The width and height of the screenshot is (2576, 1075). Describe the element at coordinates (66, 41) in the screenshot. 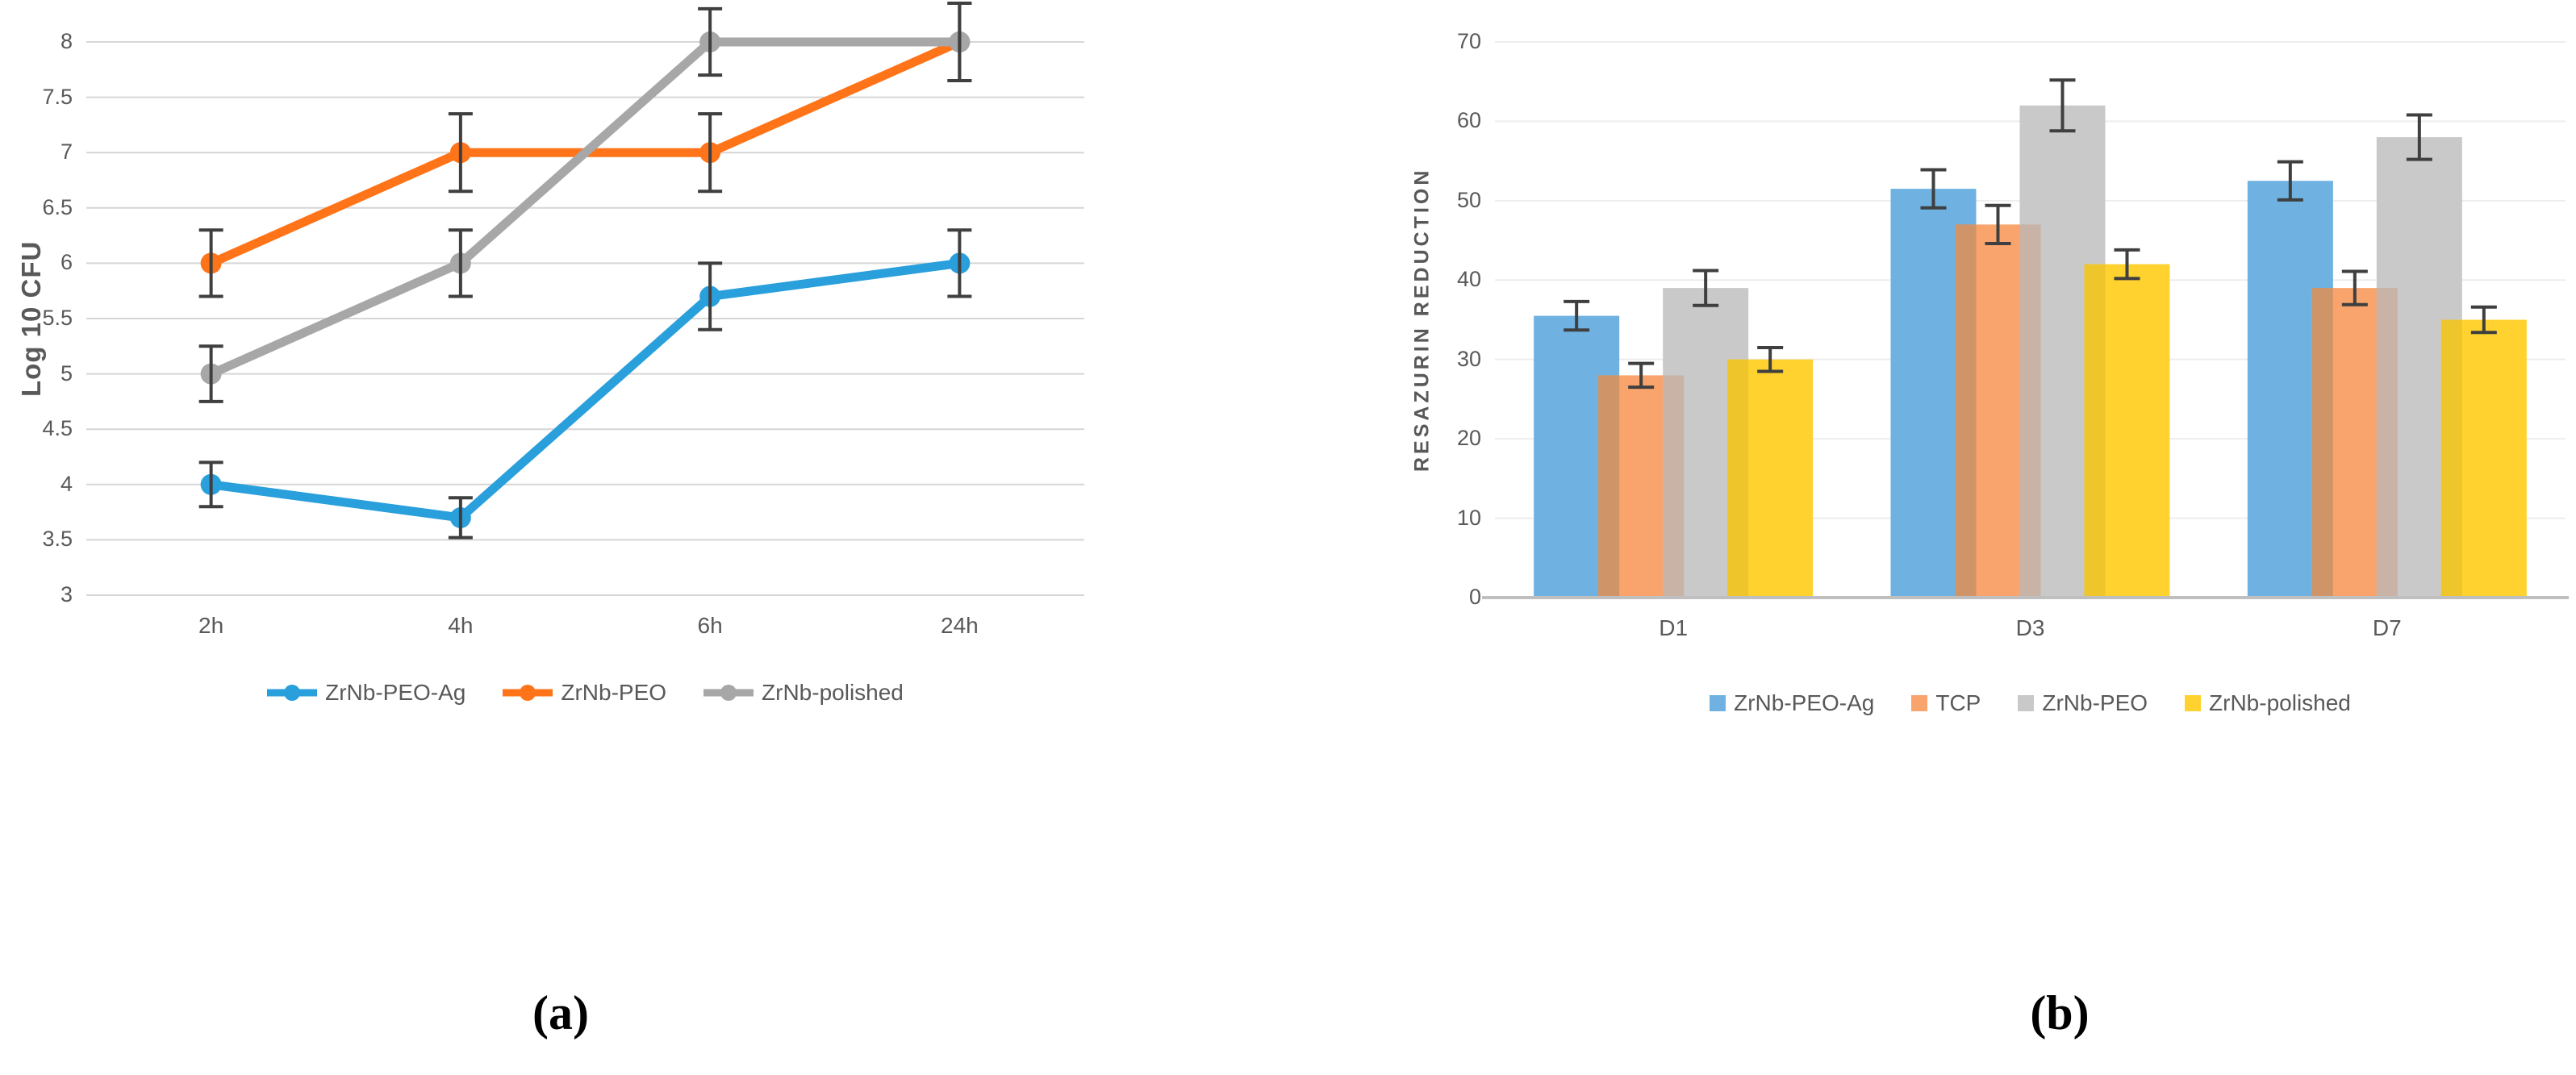

I see `y-tick-label: 8` at that location.